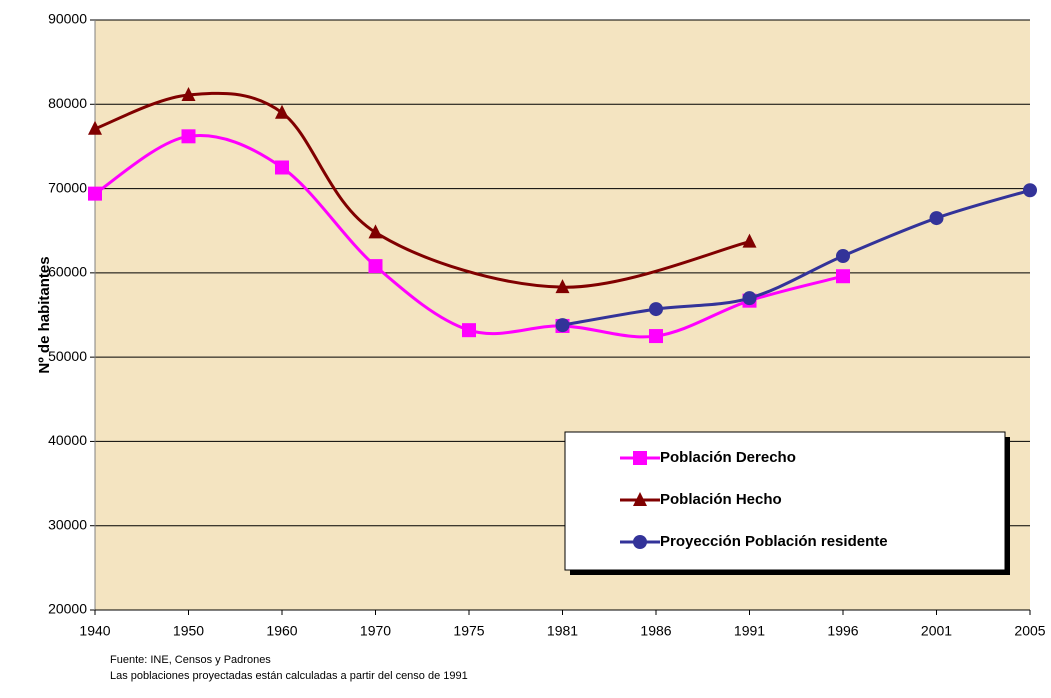 This screenshot has width=1051, height=698. What do you see at coordinates (44, 314) in the screenshot?
I see `y-axis-label: Nº de habitantes` at bounding box center [44, 314].